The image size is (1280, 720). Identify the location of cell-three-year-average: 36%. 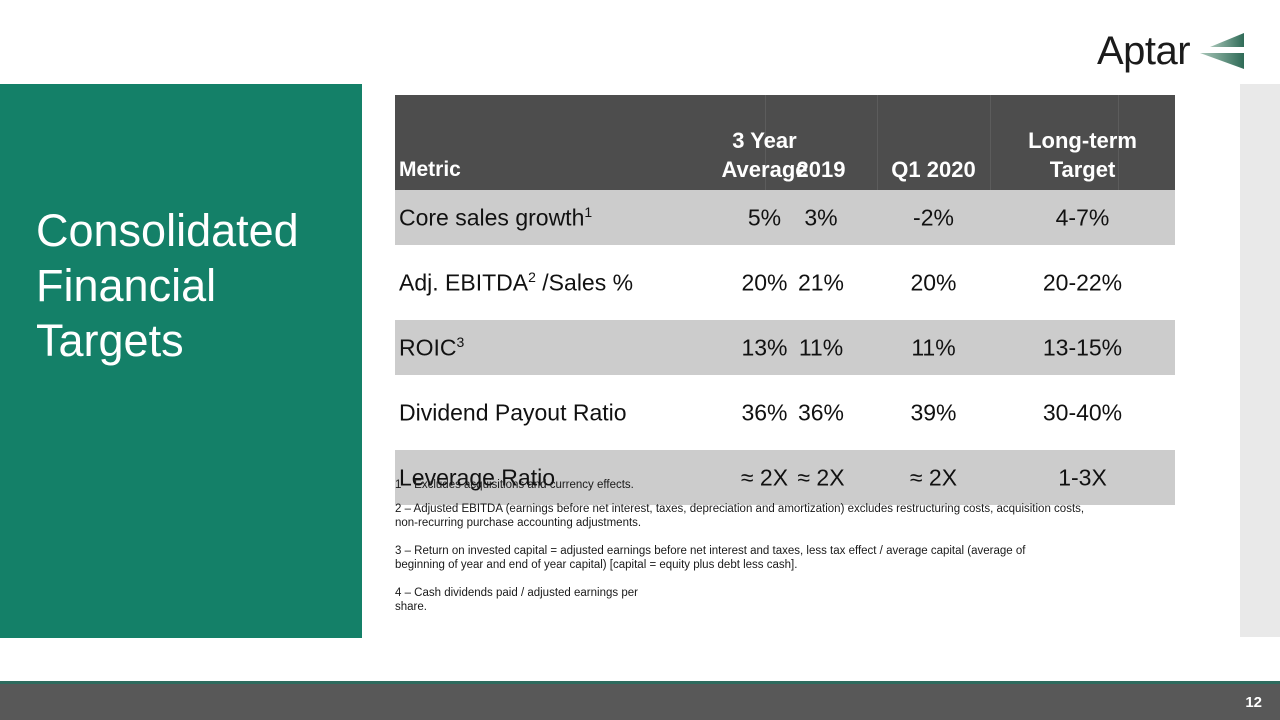
(764, 412).